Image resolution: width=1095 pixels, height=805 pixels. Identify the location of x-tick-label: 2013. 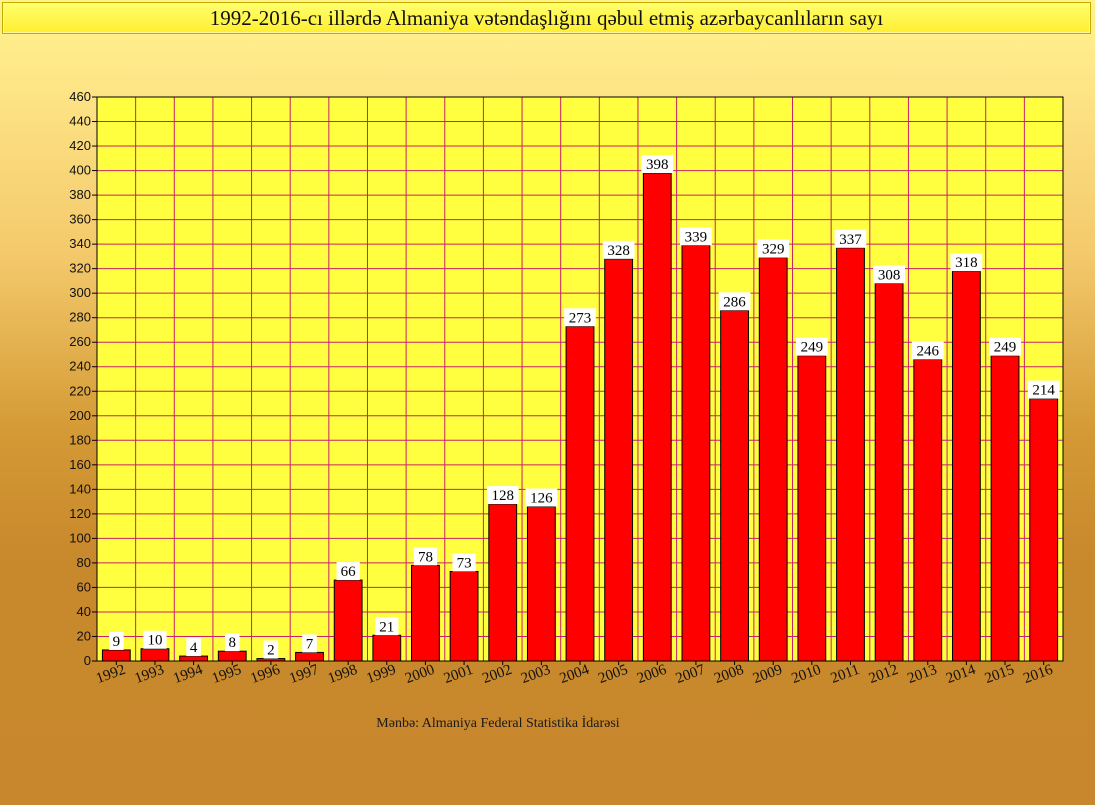
(922, 674).